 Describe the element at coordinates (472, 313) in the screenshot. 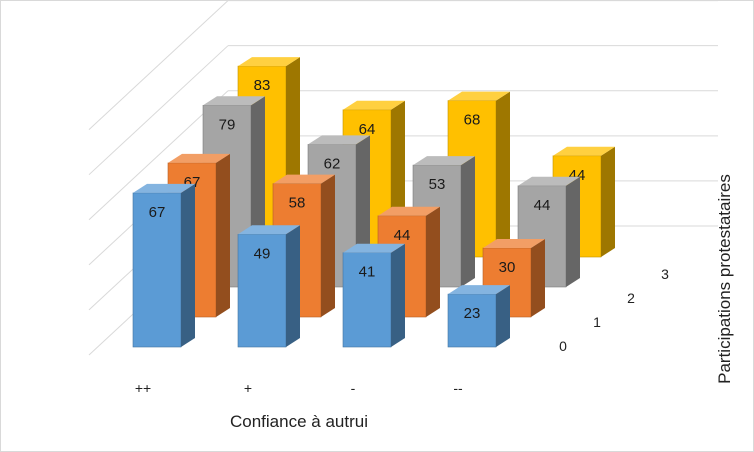

I see `data-label: 23` at that location.